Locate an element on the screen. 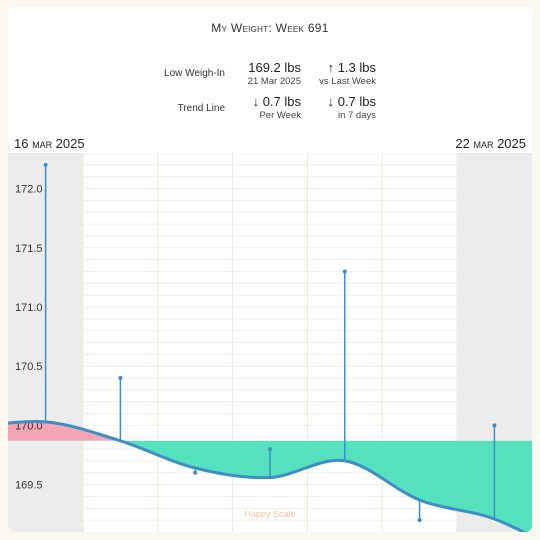 This screenshot has width=540, height=540. y-tick-label: 172.0 is located at coordinates (29, 190).